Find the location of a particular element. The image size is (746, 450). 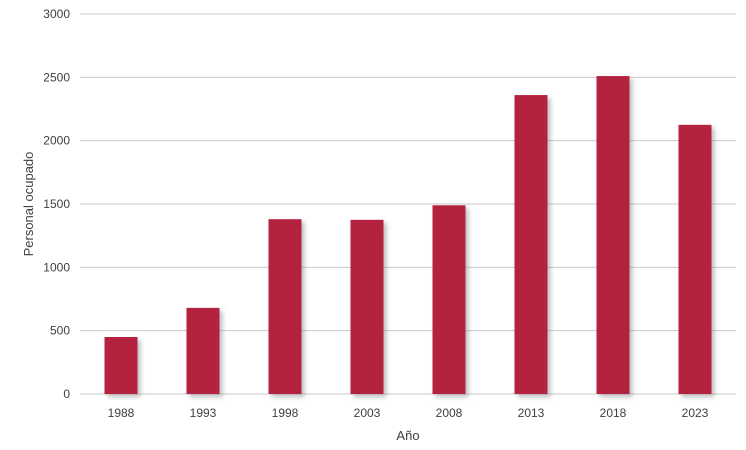

x-tick-label: 2008 is located at coordinates (449, 413).